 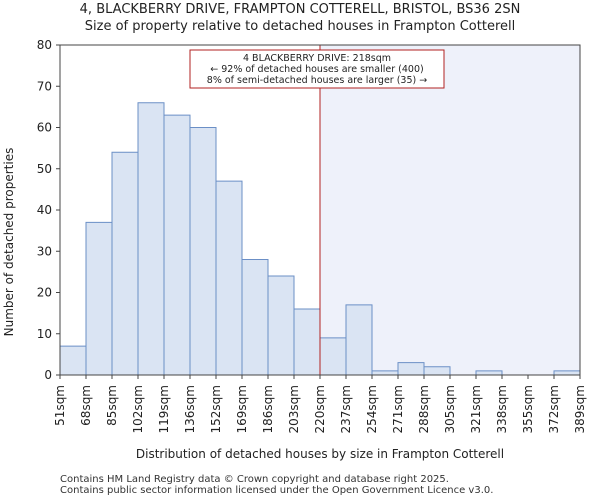 I want to click on y-tick-label-50: 50, so click(x=44, y=169).